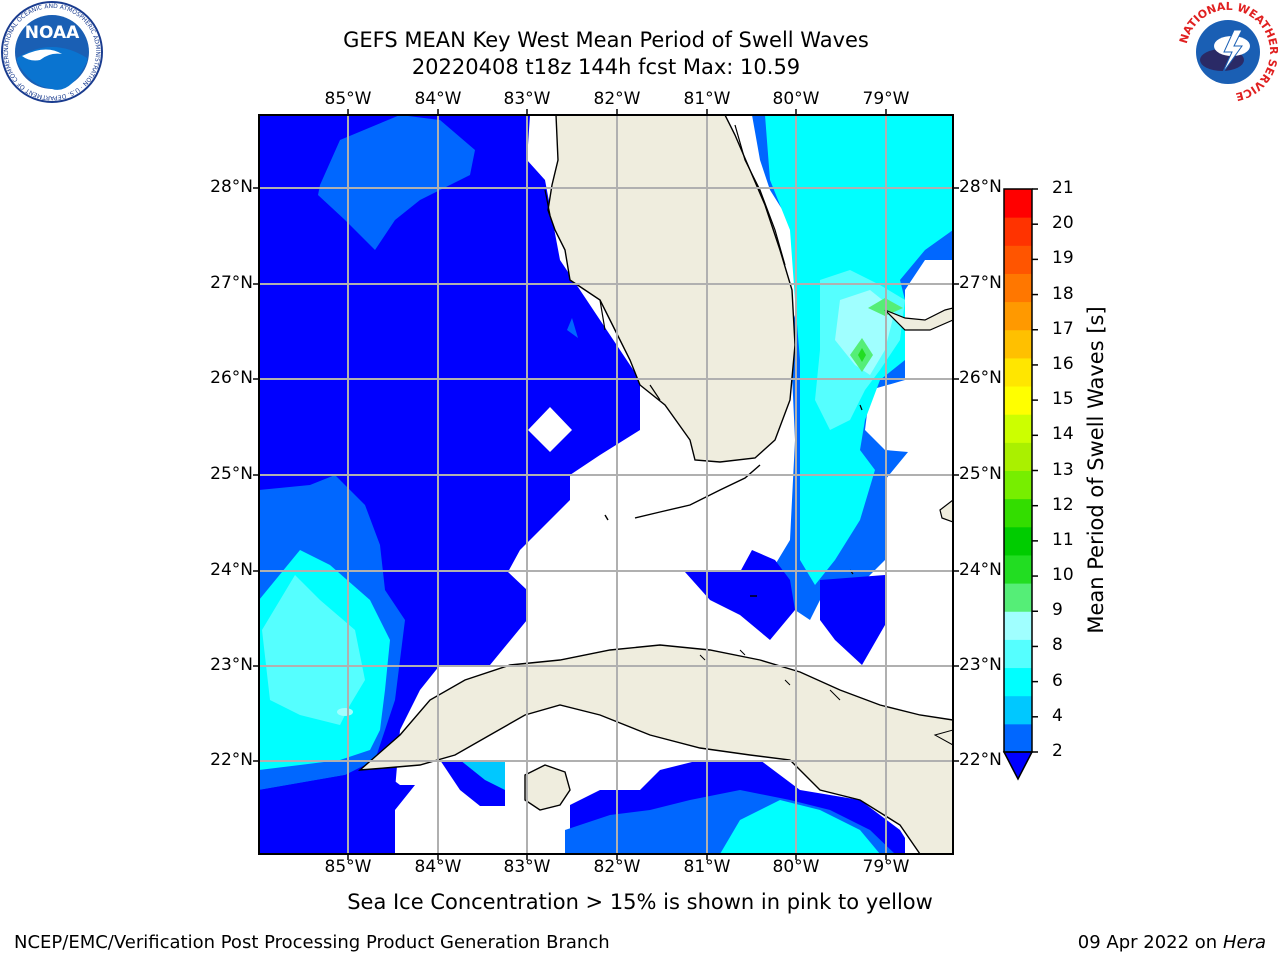 Image resolution: width=1280 pixels, height=960 pixels. I want to click on lat-label-left: 28°N, so click(231, 187).